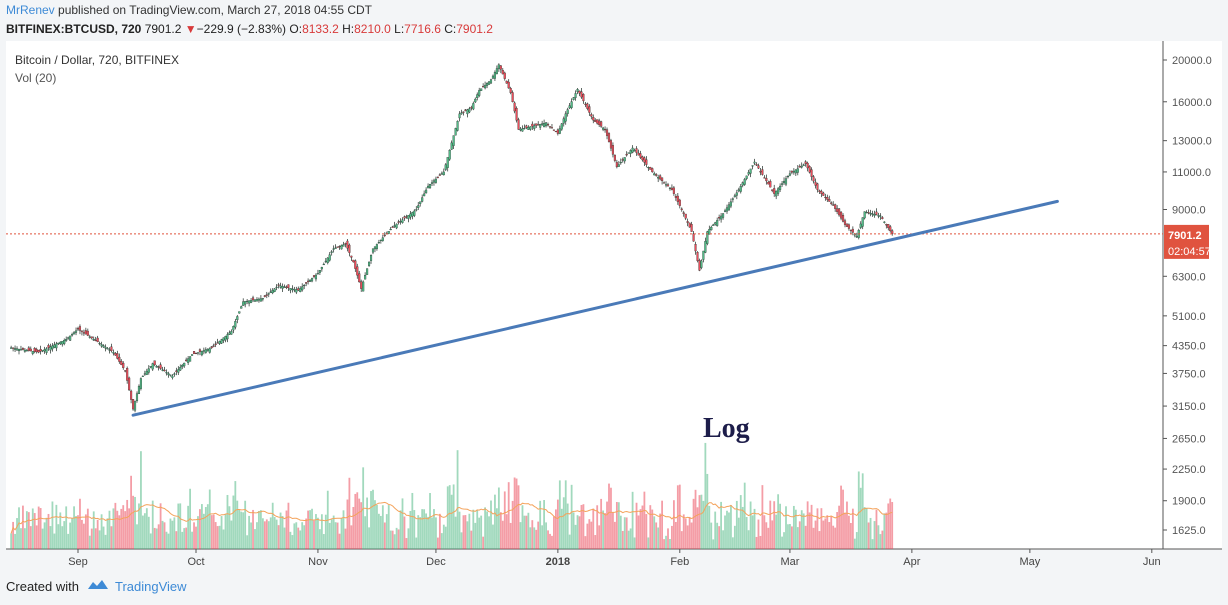  What do you see at coordinates (1192, 295) in the screenshot?
I see `price-axis` at bounding box center [1192, 295].